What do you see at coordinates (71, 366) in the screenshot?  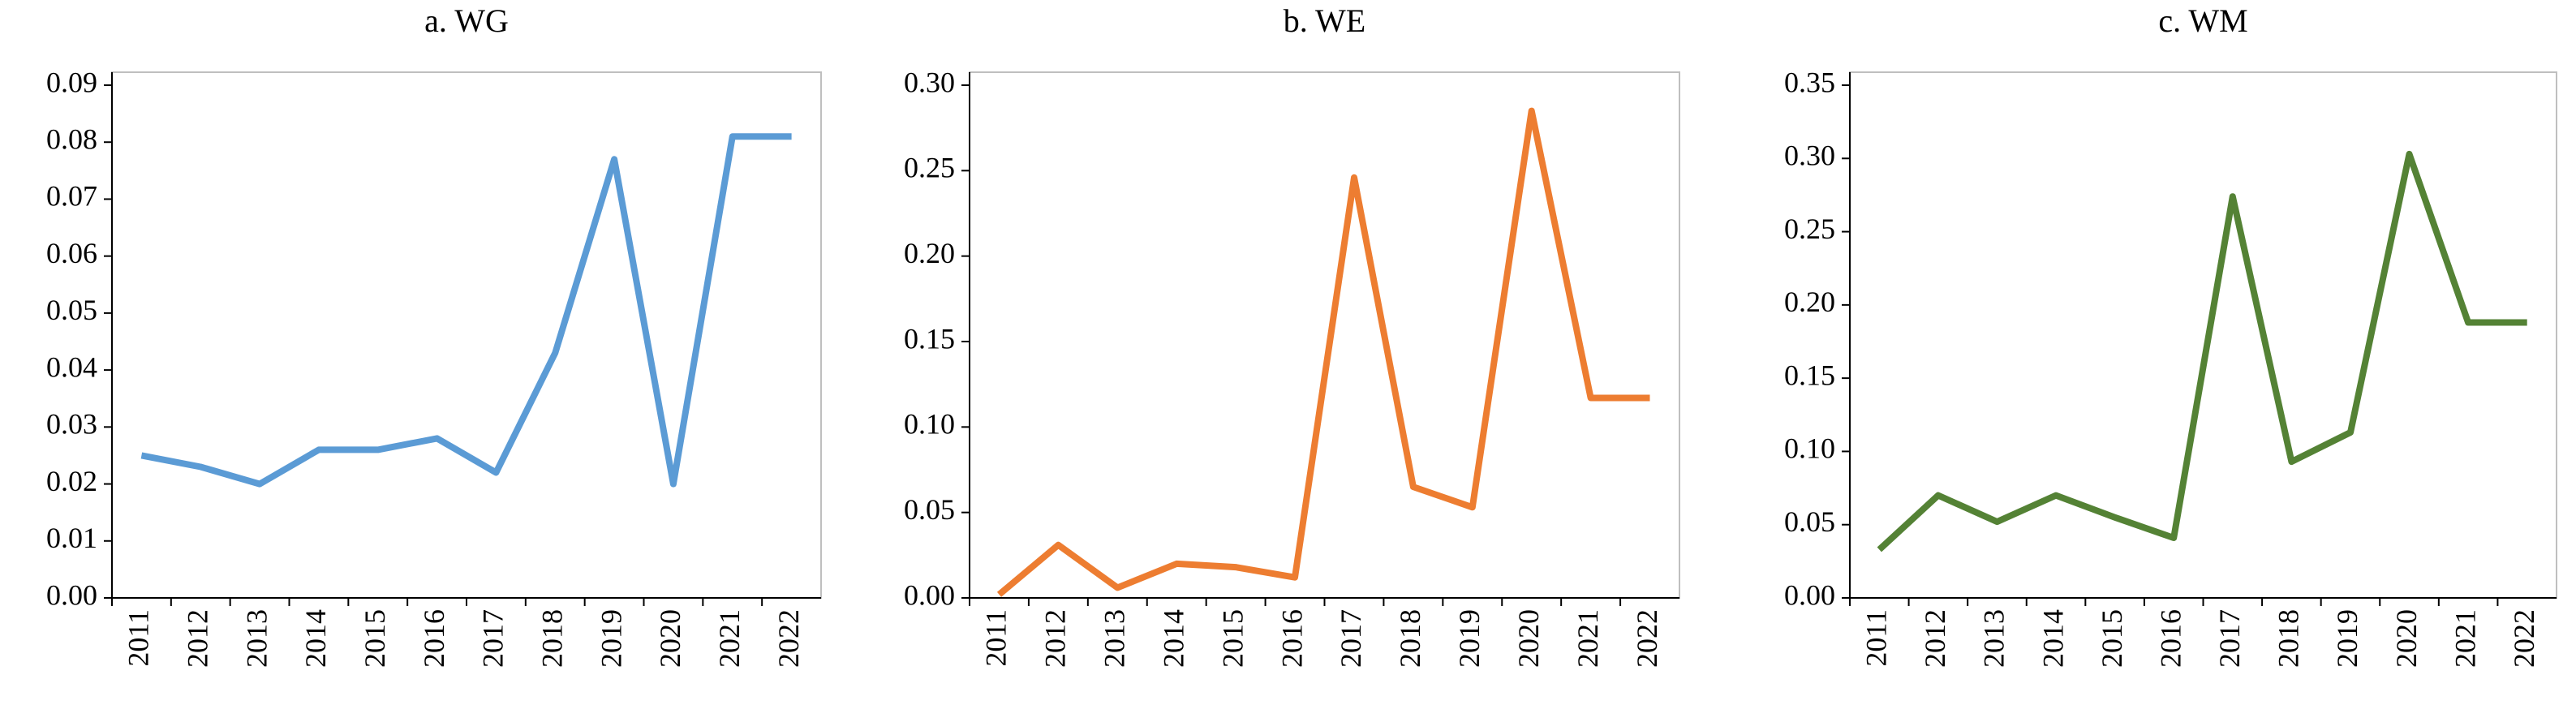 I see `y-tick-label: 0.04` at bounding box center [71, 366].